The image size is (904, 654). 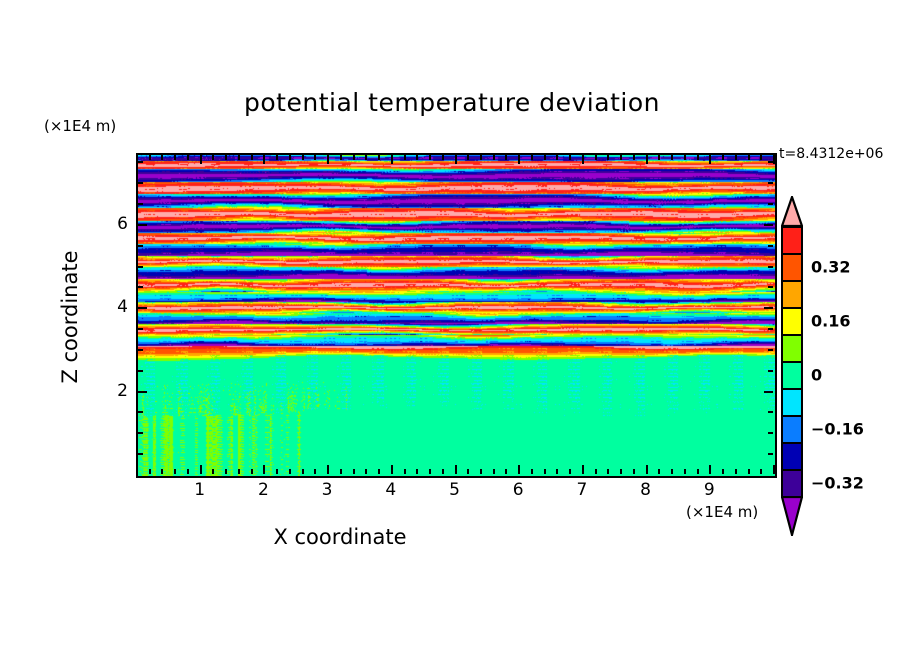 What do you see at coordinates (452, 102) in the screenshot?
I see `page-title: potential temperature deviation` at bounding box center [452, 102].